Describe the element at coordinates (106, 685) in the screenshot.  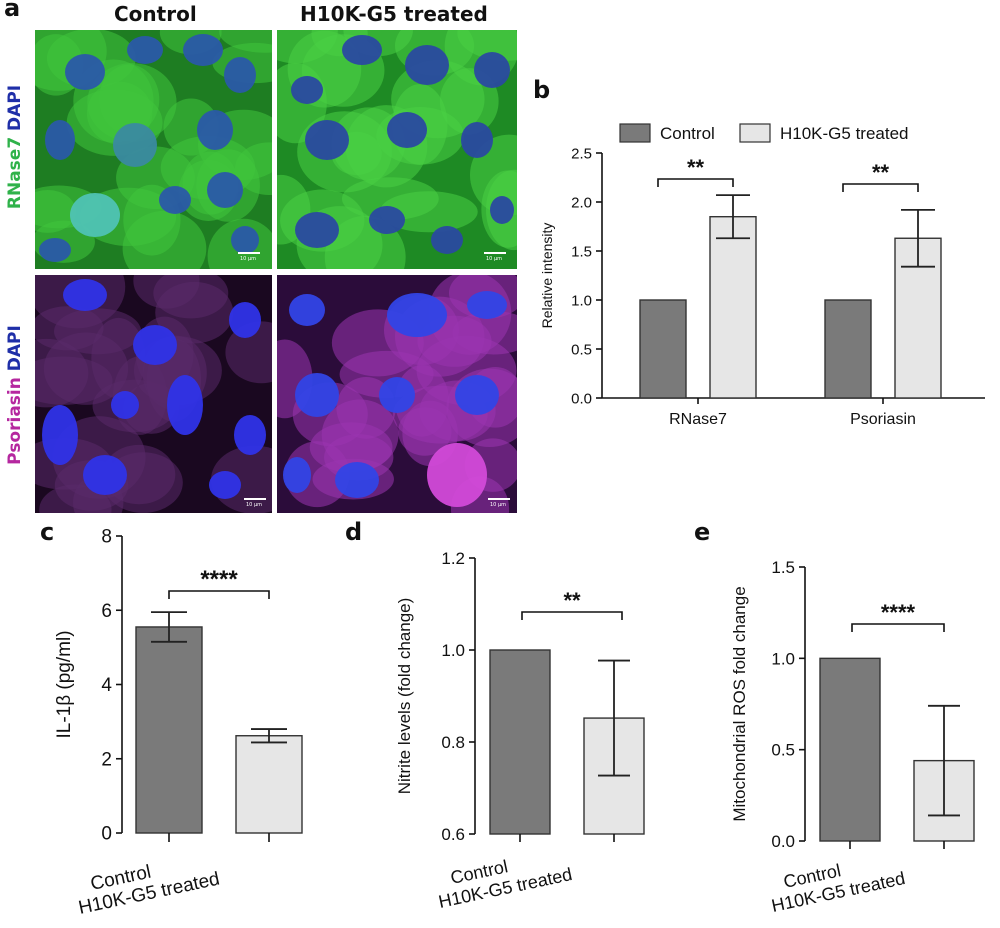
I see `y-tick-label: 4` at that location.